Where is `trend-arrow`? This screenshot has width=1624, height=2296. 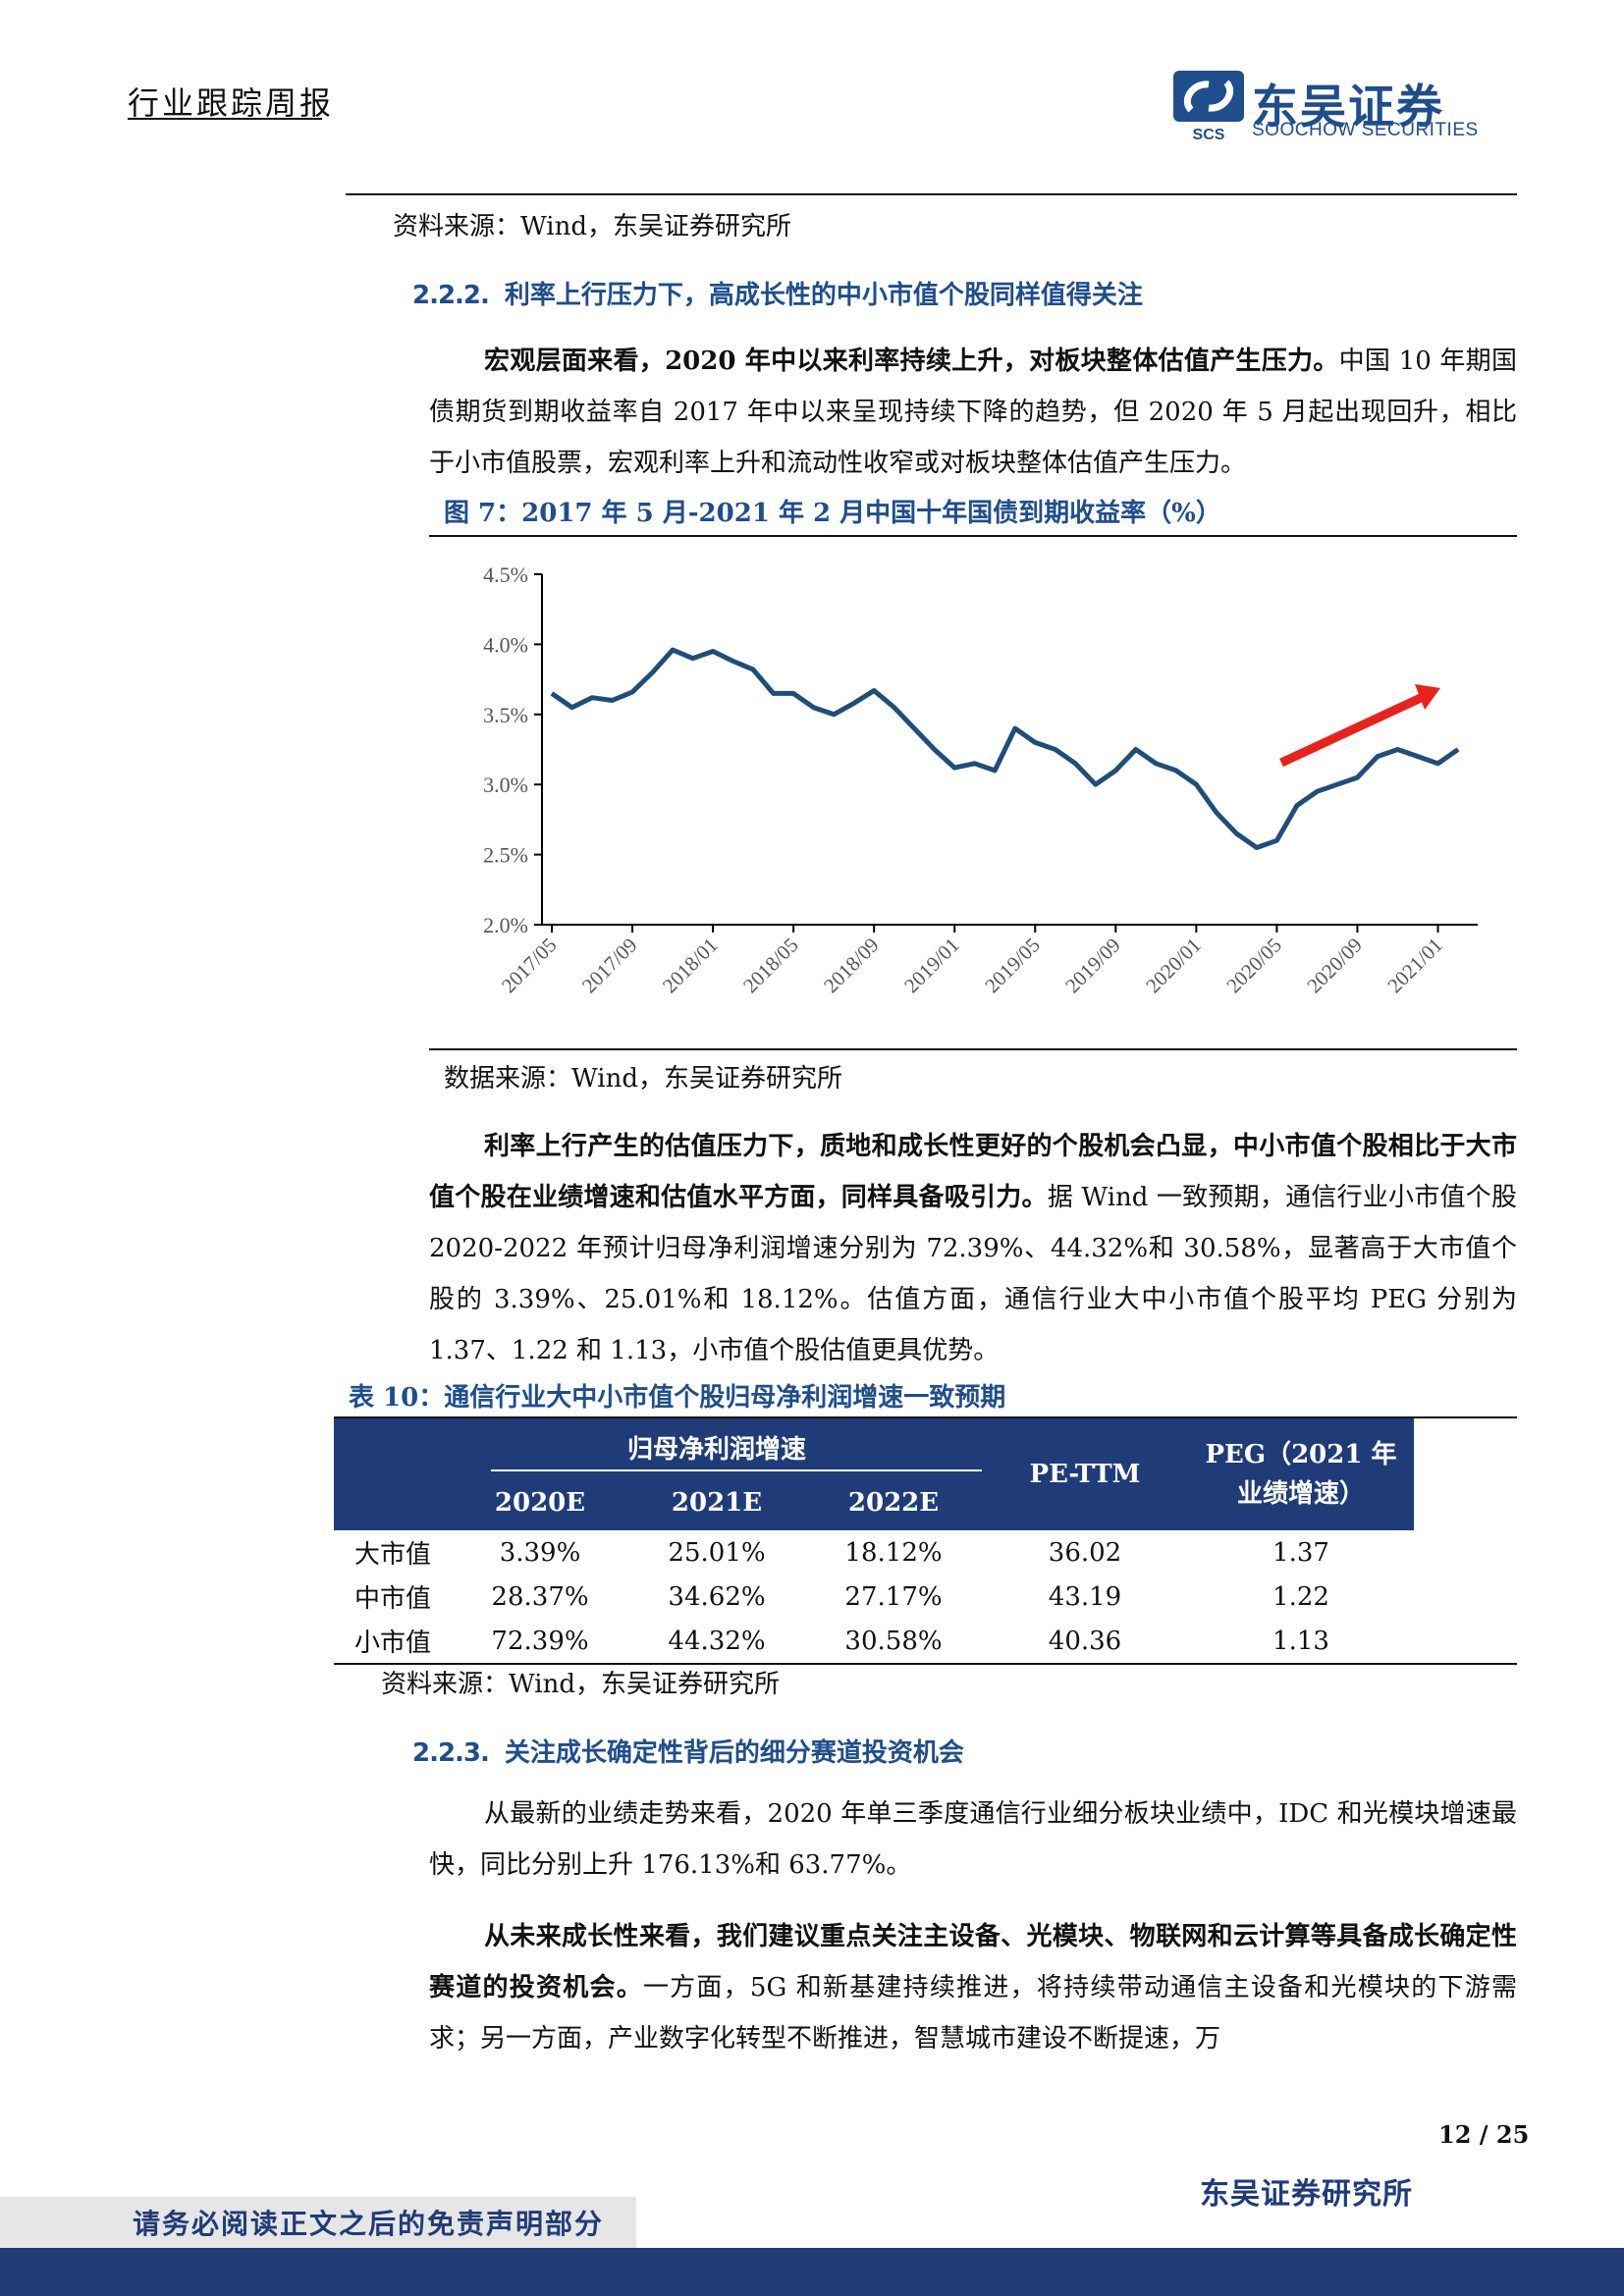 trend-arrow is located at coordinates (1359, 726).